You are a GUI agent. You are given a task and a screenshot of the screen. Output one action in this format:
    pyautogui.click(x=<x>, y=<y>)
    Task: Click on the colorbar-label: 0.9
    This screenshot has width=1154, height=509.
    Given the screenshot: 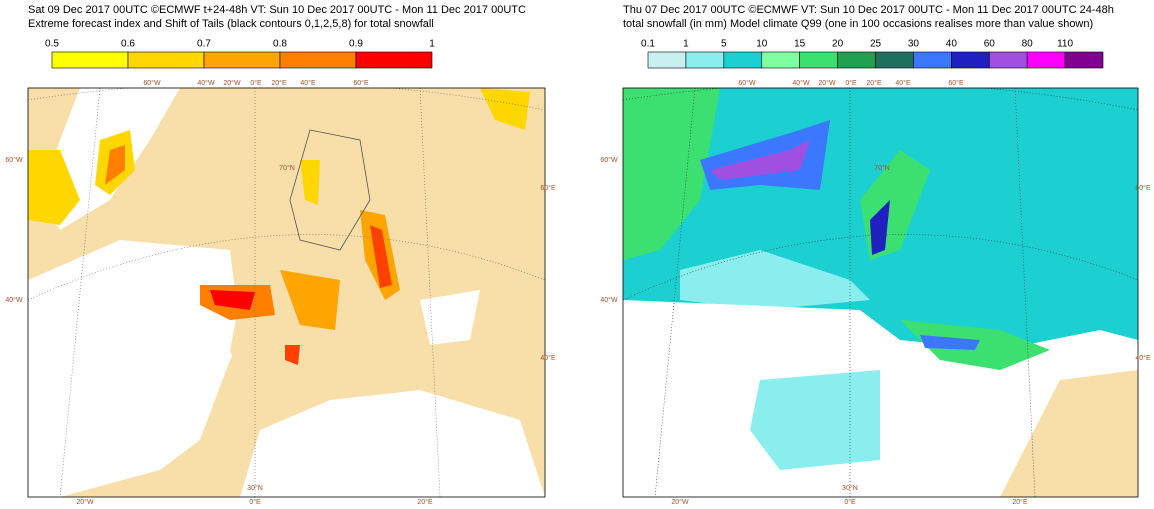 What is the action you would take?
    pyautogui.click(x=356, y=44)
    